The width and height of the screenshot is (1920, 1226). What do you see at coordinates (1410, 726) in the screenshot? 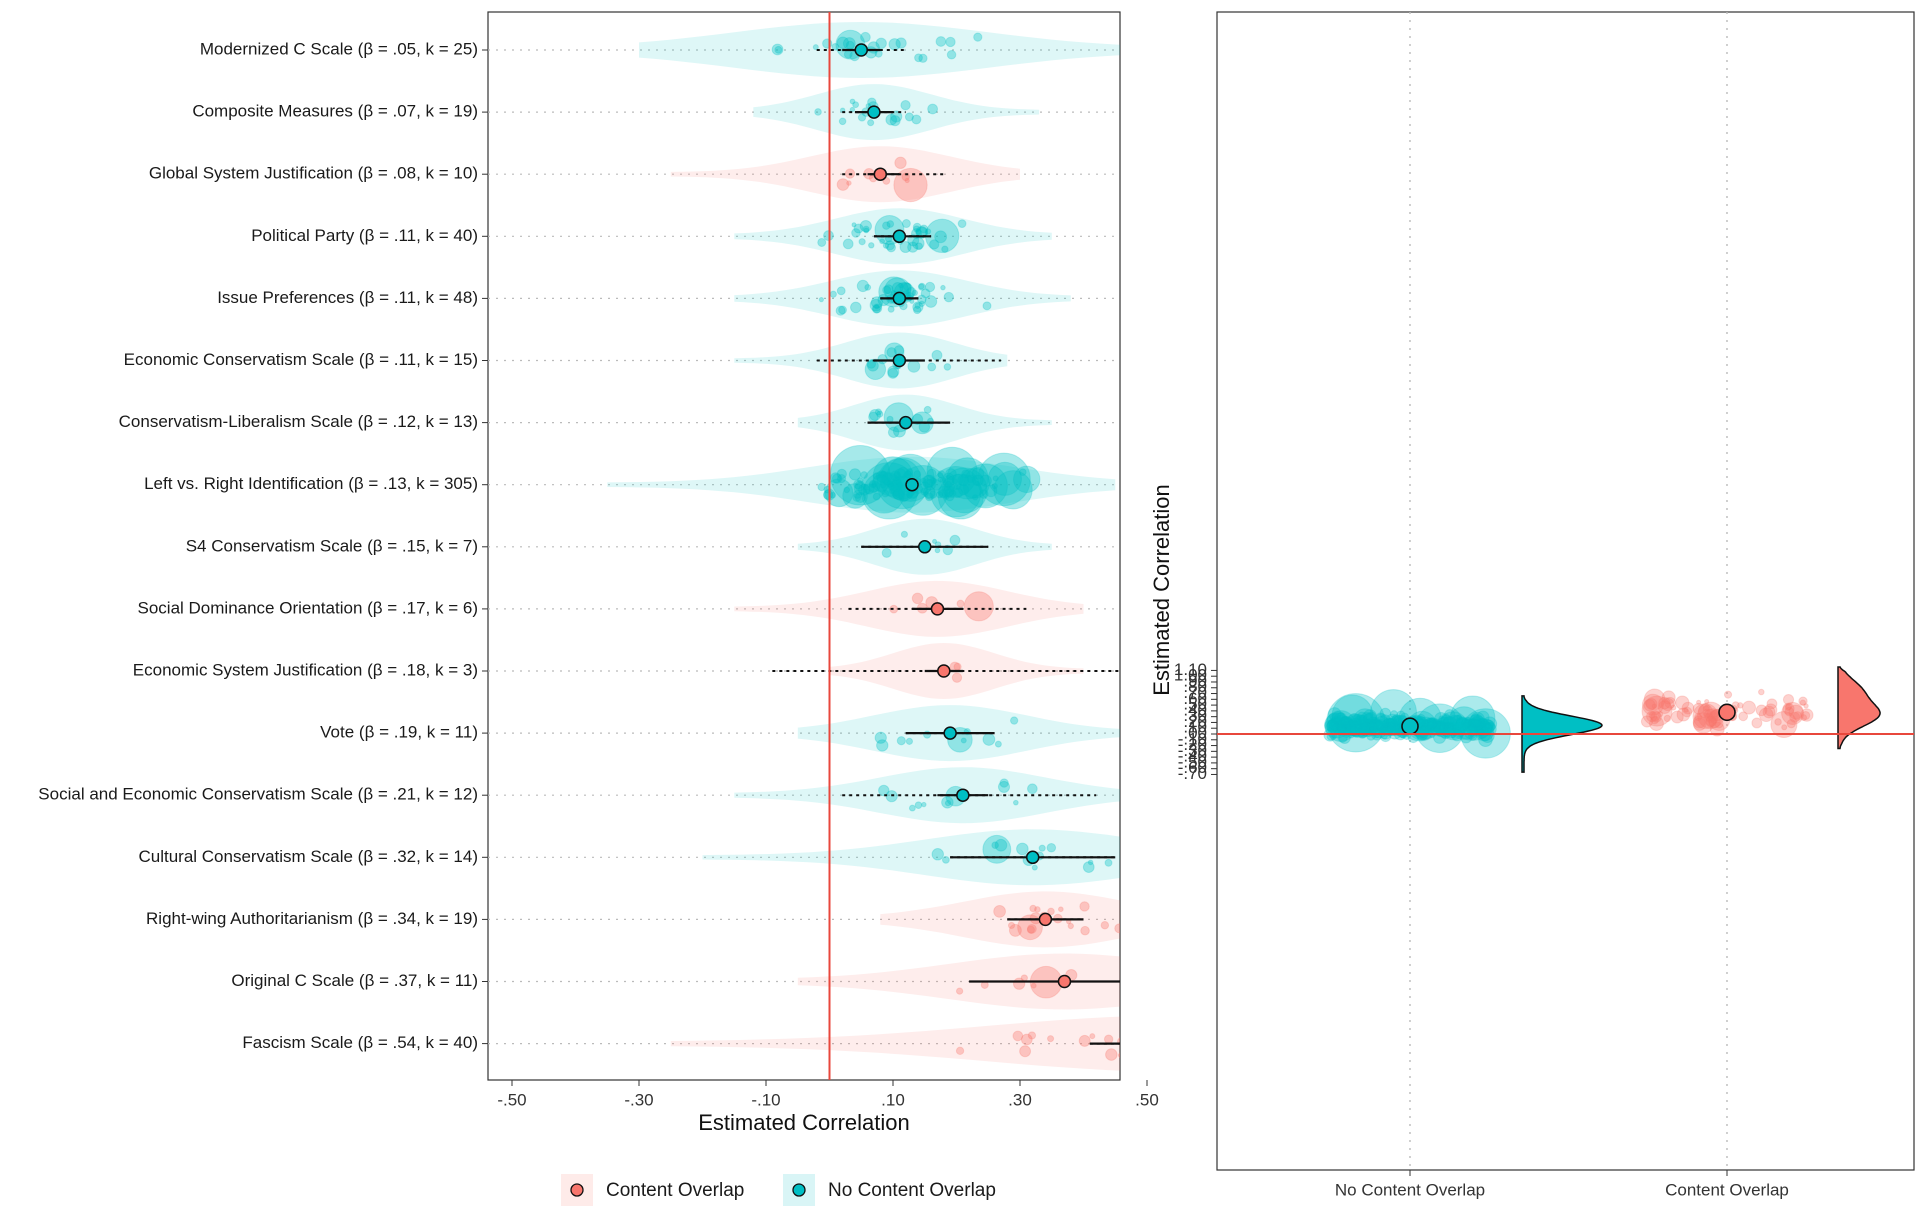
I see `mean-point` at bounding box center [1410, 726].